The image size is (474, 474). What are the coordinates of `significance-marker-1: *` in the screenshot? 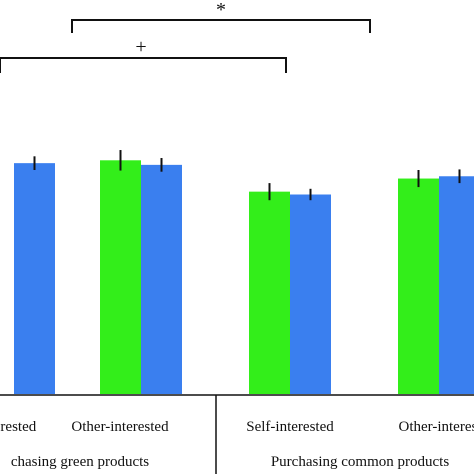 It's located at (221, 10).